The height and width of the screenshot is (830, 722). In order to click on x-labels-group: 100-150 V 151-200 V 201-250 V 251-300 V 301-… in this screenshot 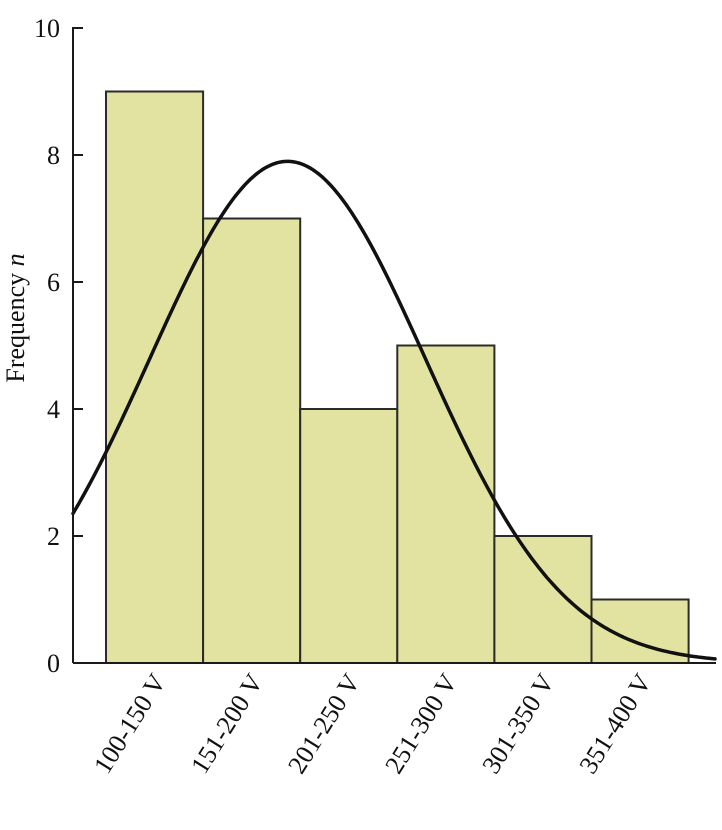, I will do `click(372, 724)`.